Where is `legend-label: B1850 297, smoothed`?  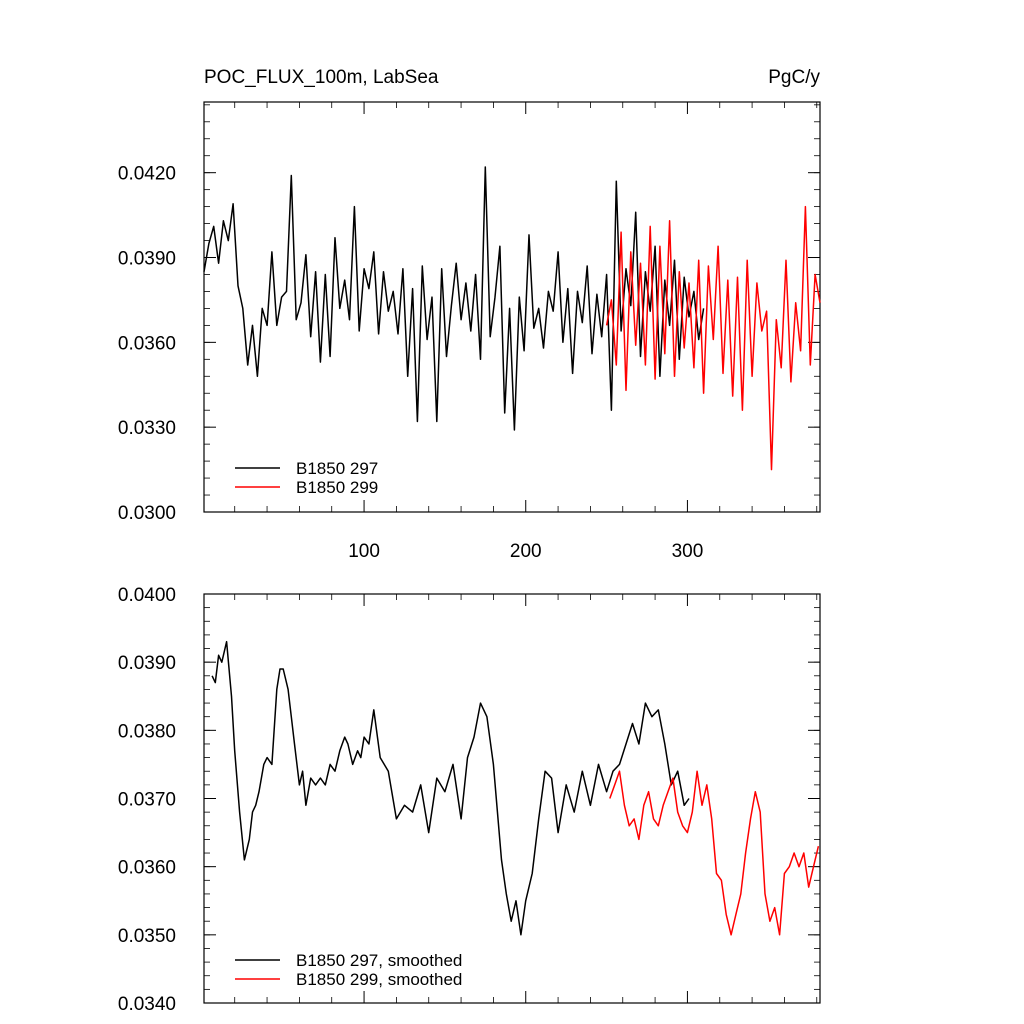 legend-label: B1850 297, smoothed is located at coordinates (379, 960).